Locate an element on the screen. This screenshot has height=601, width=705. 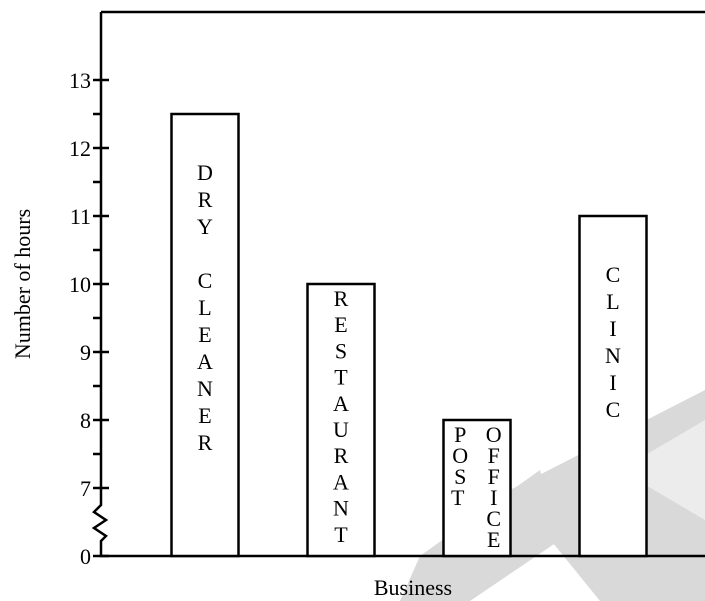
y-tick-label: 10 is located at coordinates (80, 284).